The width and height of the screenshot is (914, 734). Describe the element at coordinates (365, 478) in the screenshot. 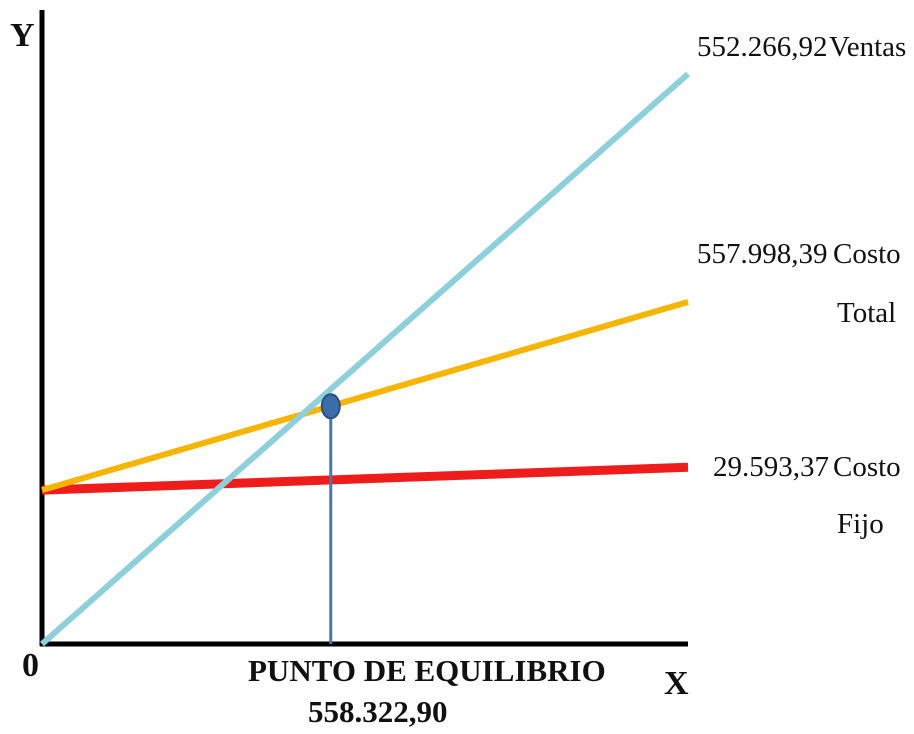

I see `series-line-costo-fijo` at that location.